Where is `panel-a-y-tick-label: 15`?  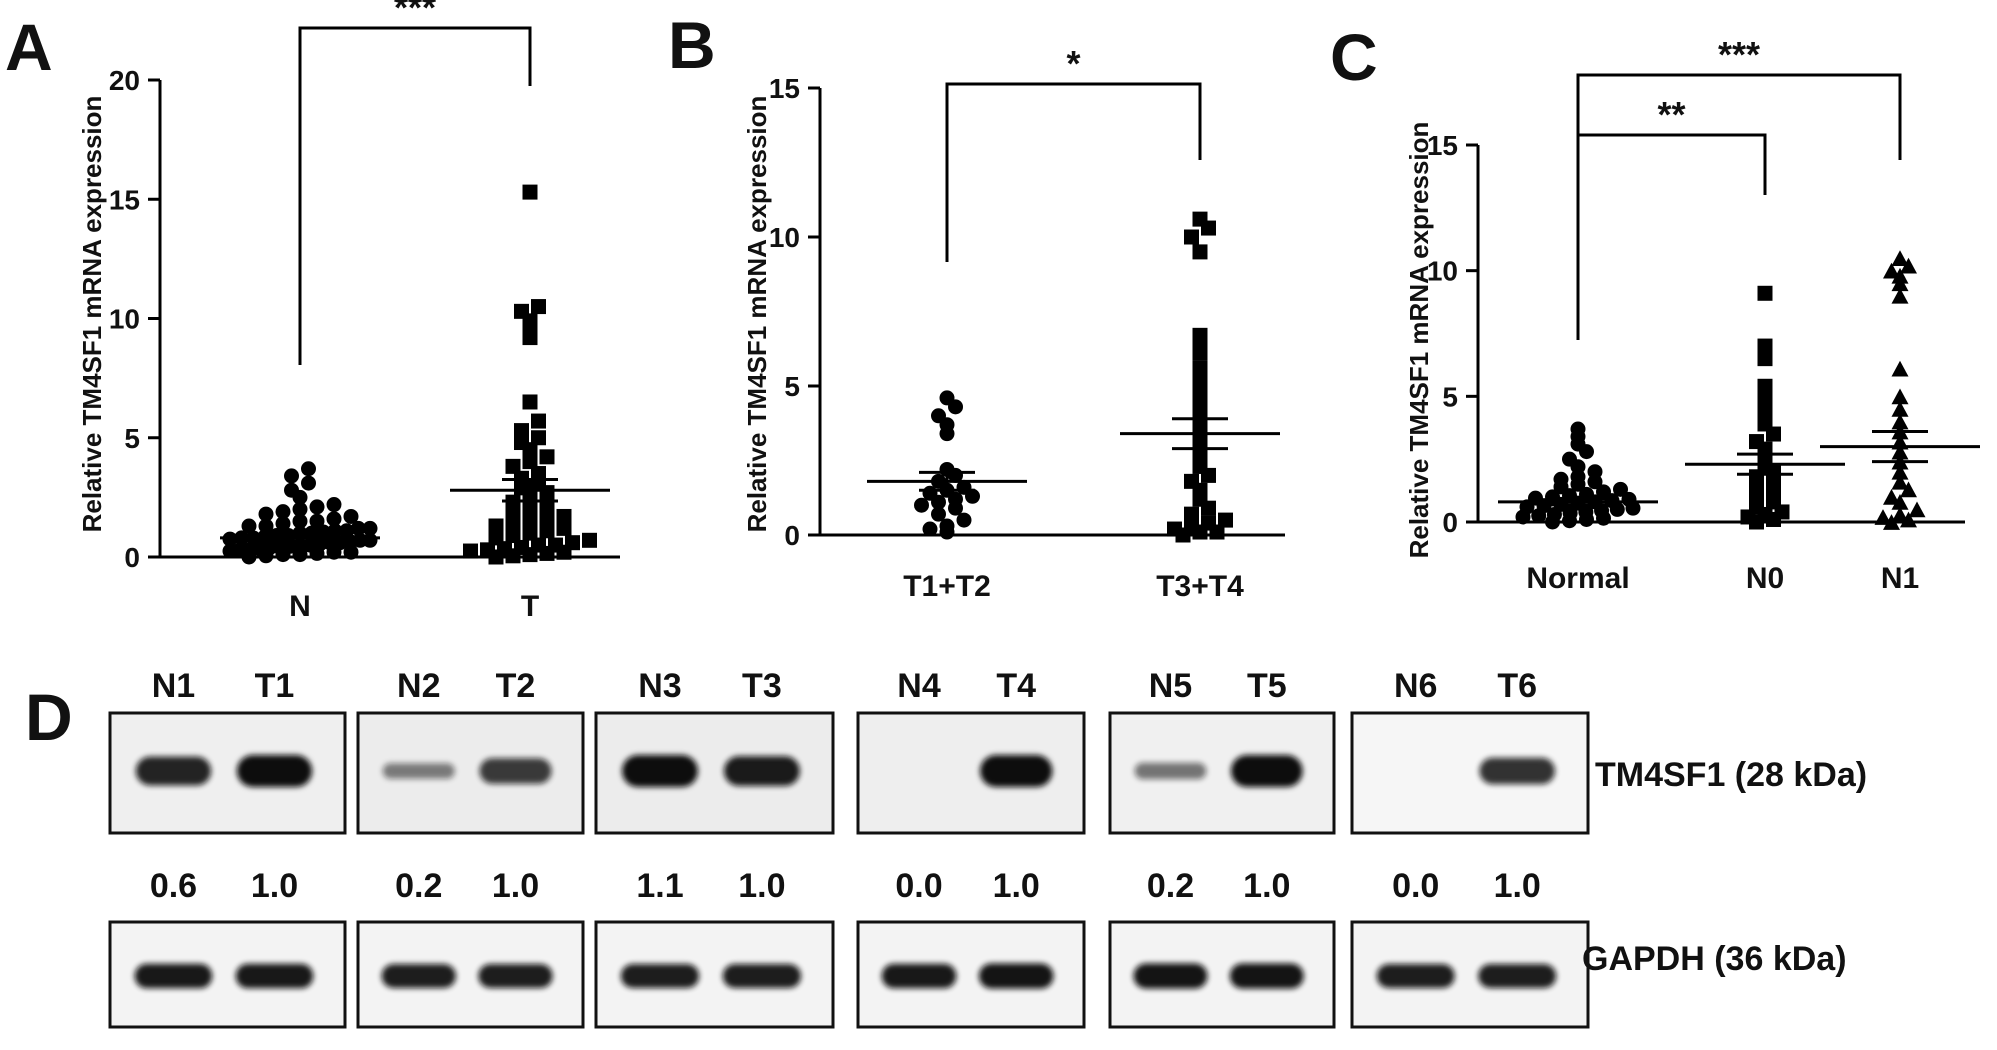 panel-a-y-tick-label: 15 is located at coordinates (124, 199).